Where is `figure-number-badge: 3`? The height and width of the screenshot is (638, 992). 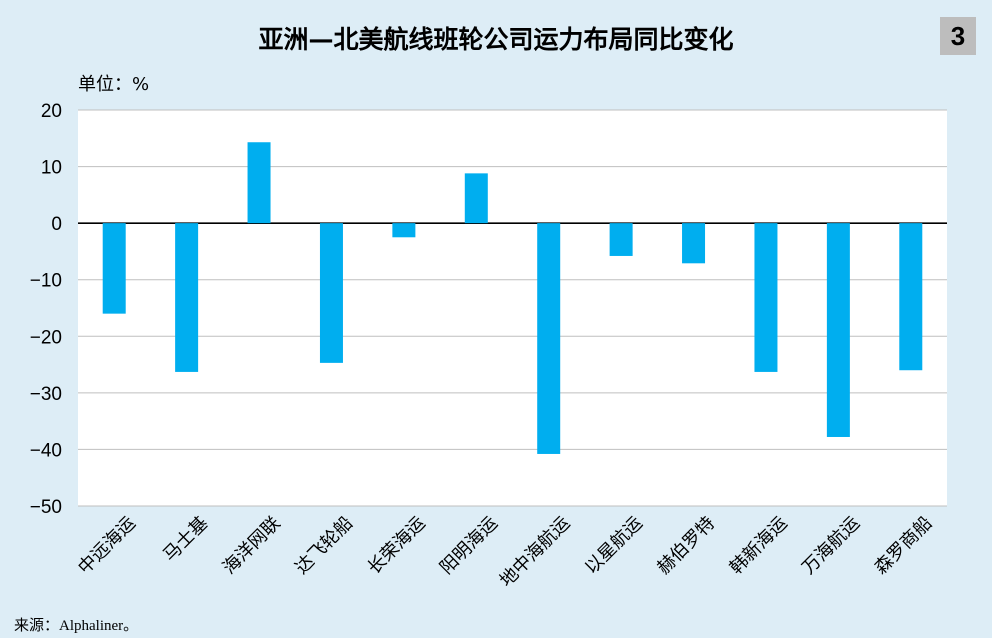 figure-number-badge: 3 is located at coordinates (958, 36).